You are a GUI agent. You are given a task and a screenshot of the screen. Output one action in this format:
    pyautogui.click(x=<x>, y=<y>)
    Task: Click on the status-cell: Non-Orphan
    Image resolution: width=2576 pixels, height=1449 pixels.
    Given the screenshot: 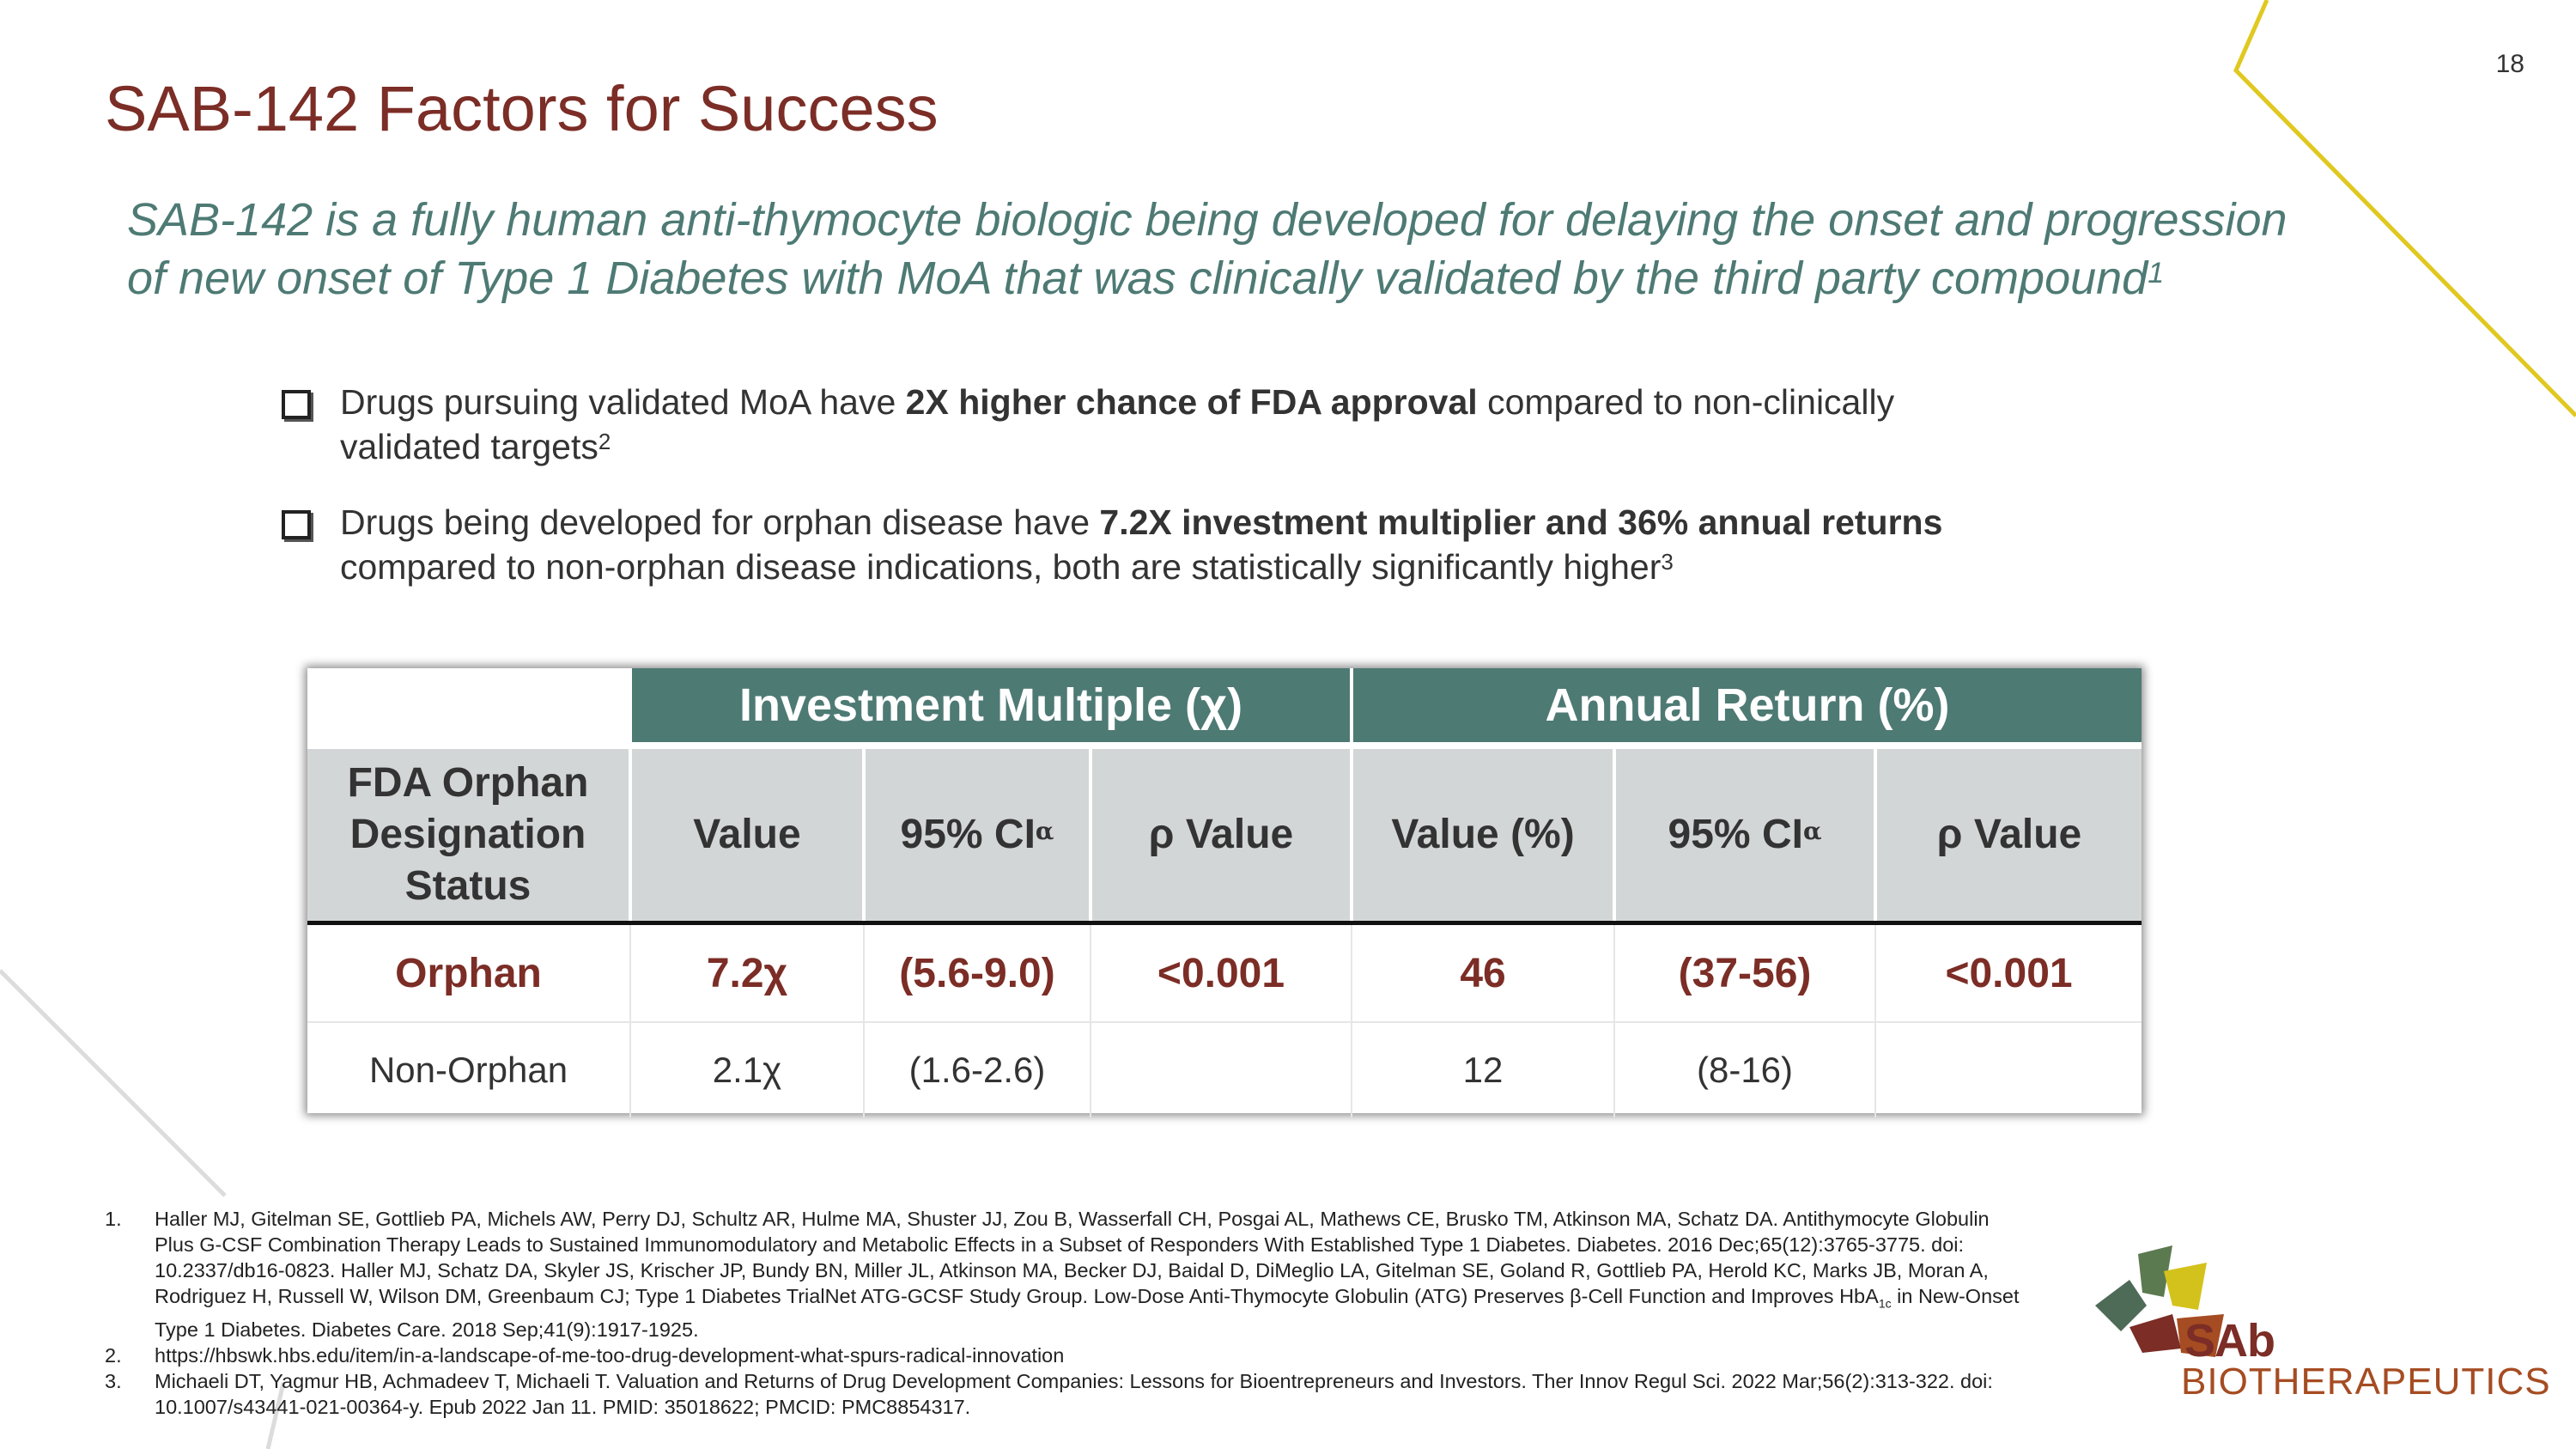 What is the action you would take?
    pyautogui.click(x=468, y=1070)
    